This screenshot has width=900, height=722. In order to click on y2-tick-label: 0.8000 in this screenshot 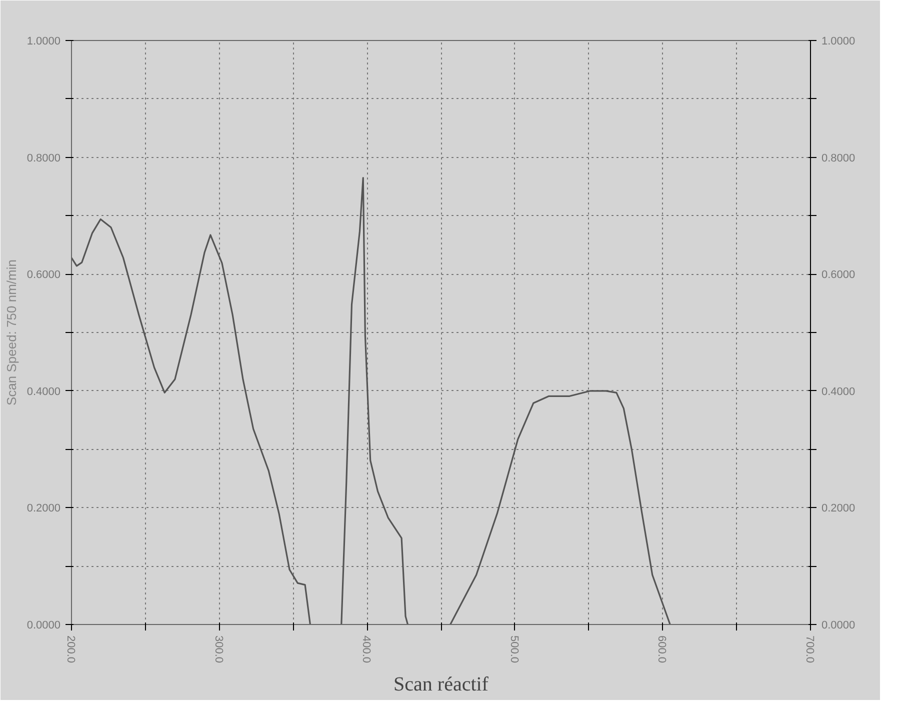, I will do `click(839, 158)`.